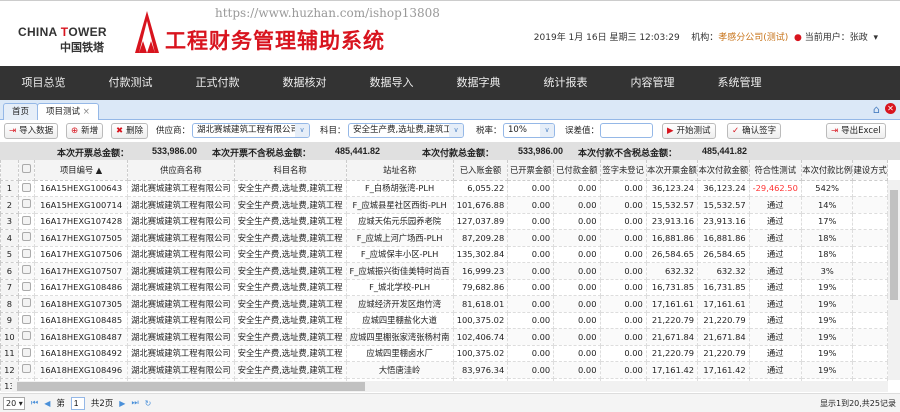  What do you see at coordinates (85, 131) in the screenshot?
I see `add-button: ⊕ 新增` at bounding box center [85, 131].